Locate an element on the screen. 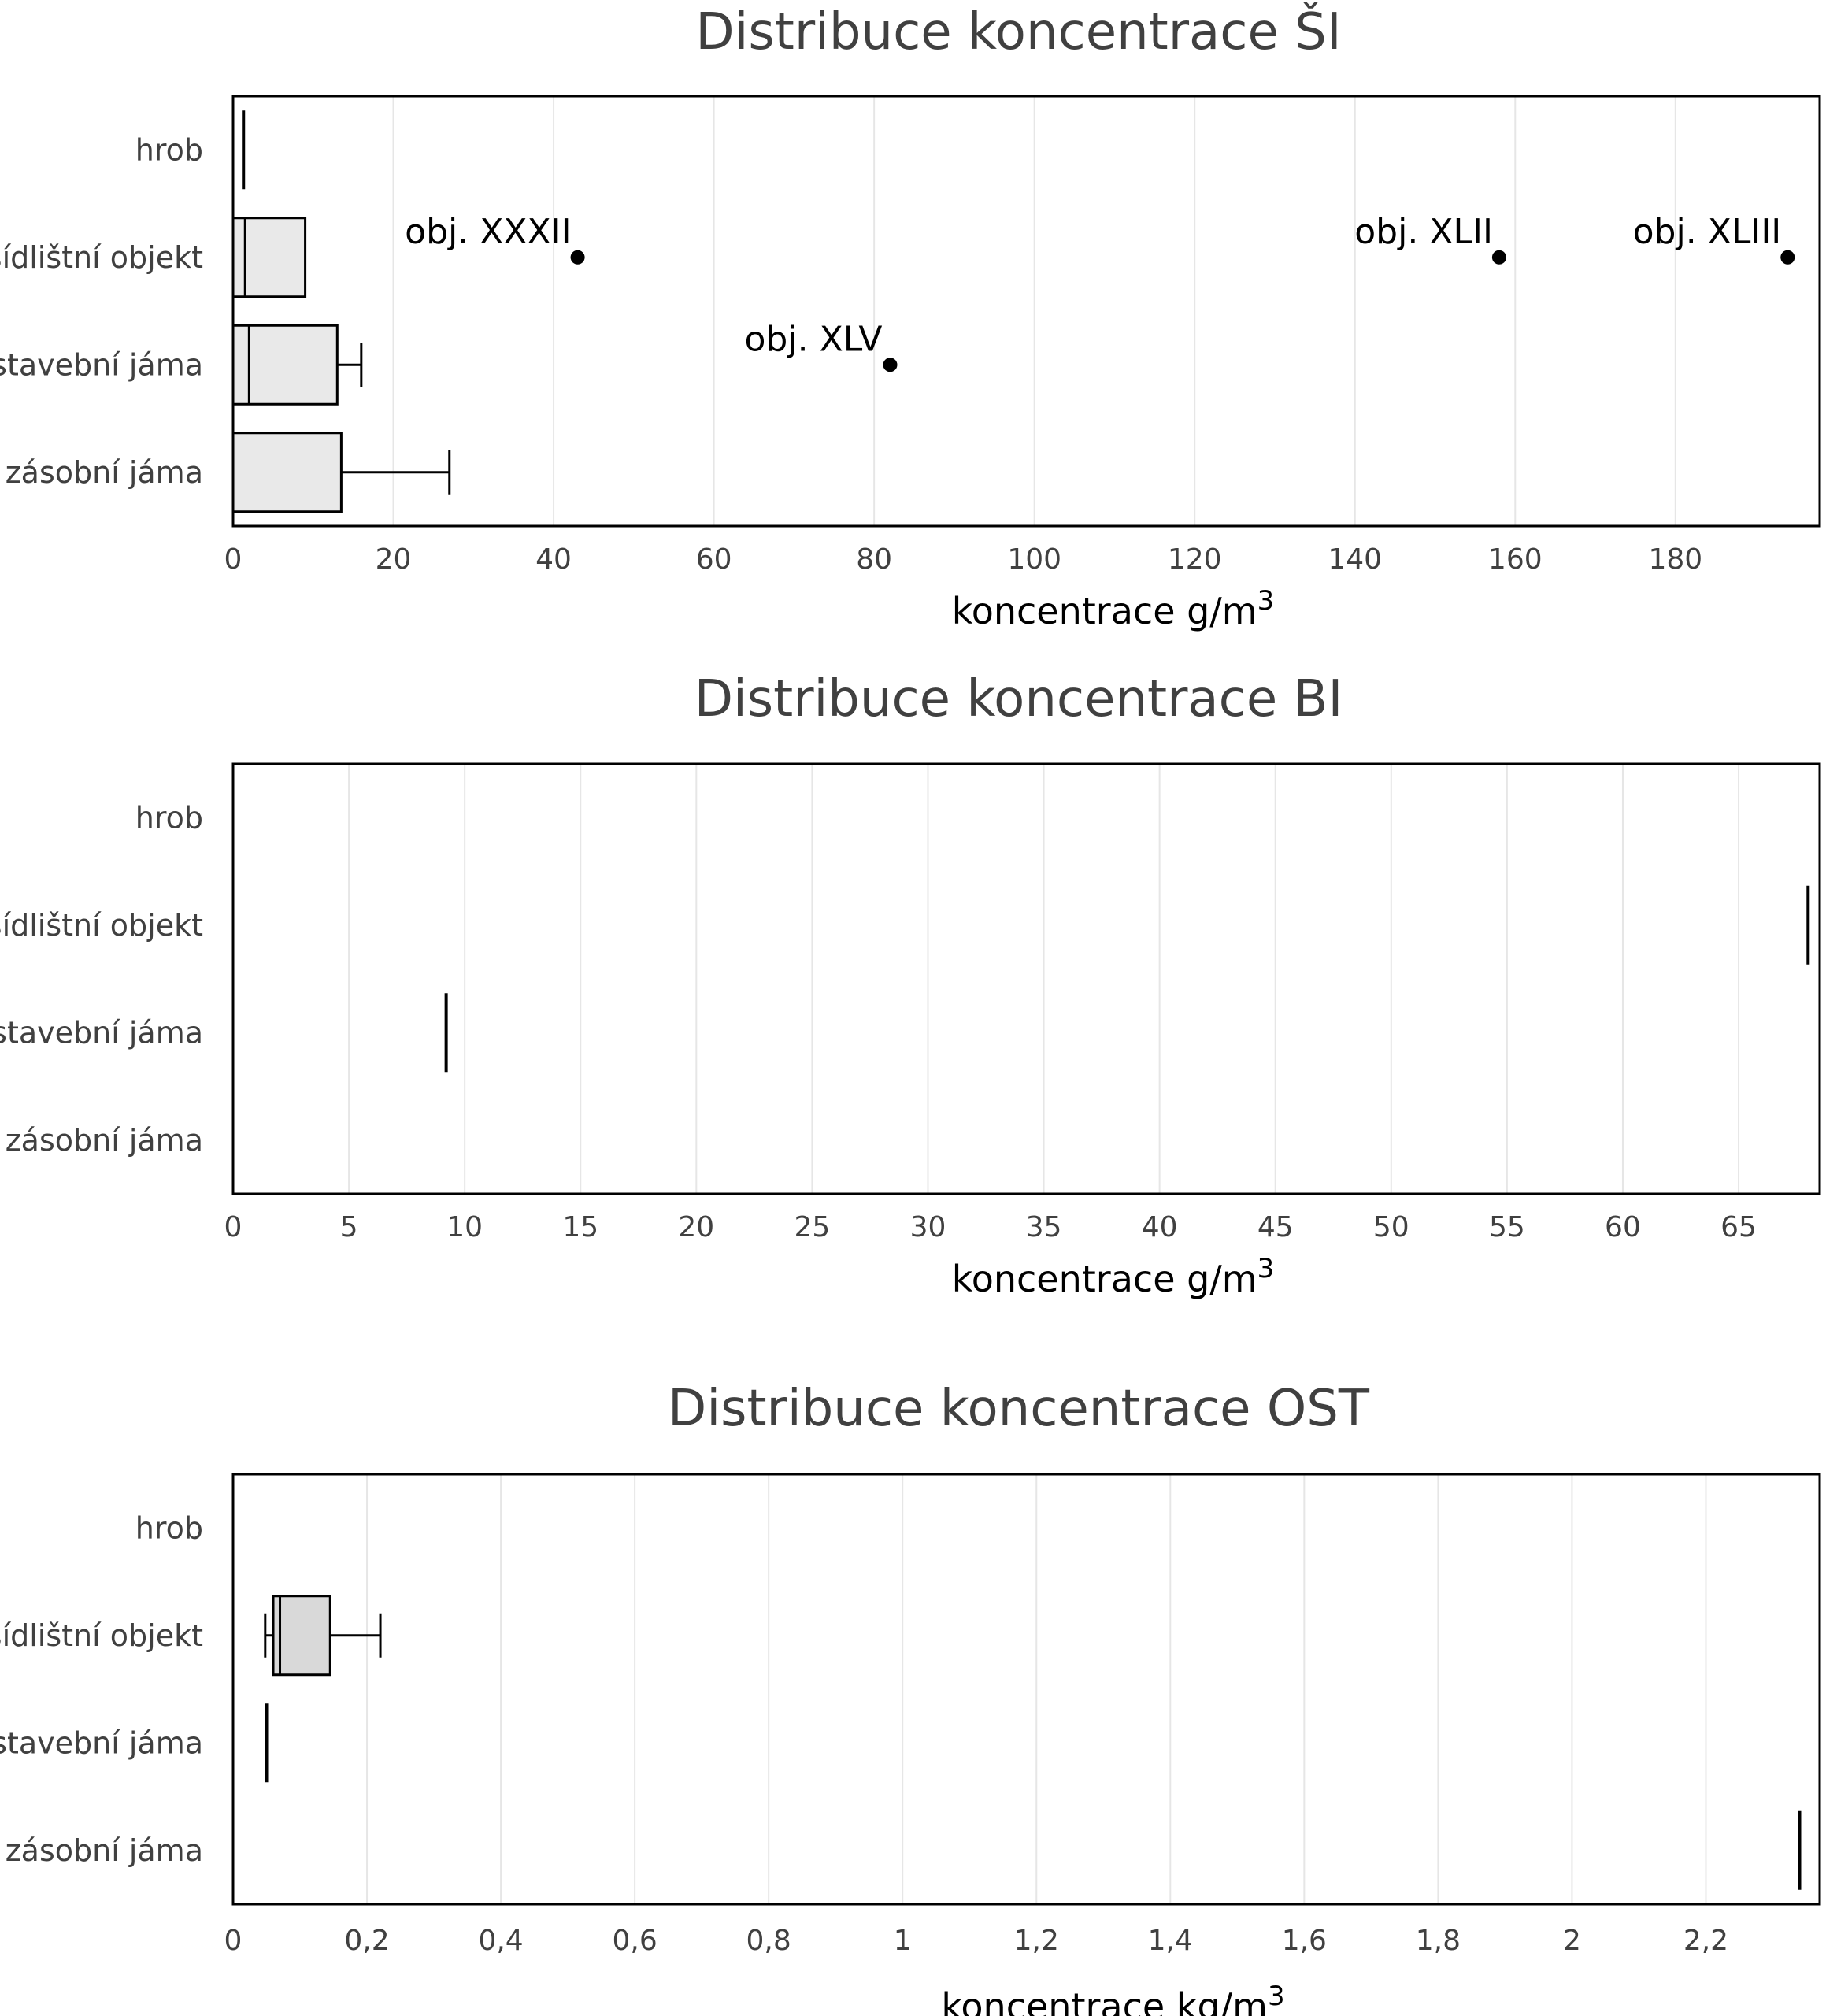 The height and width of the screenshot is (2016, 1826). x-axis-label: koncentrace kg/m3 is located at coordinates (1112, 1998).